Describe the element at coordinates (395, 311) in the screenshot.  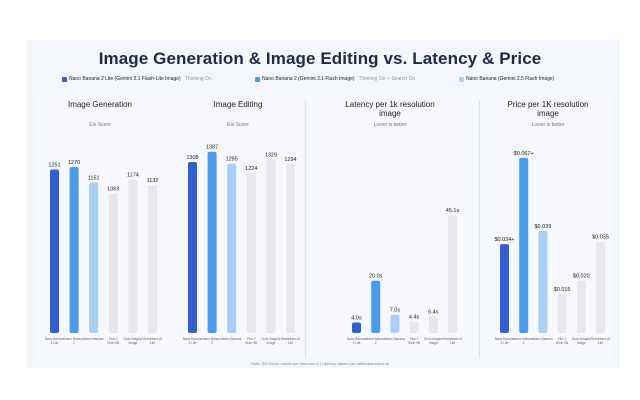
I see `data-label: 7.0s` at that location.